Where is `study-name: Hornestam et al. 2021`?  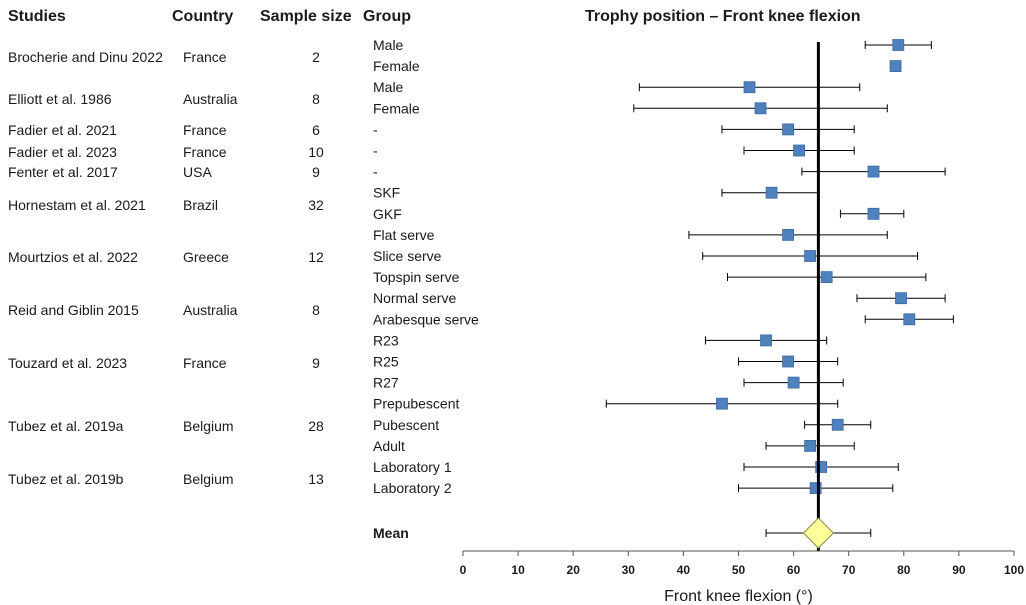 study-name: Hornestam et al. 2021 is located at coordinates (77, 205).